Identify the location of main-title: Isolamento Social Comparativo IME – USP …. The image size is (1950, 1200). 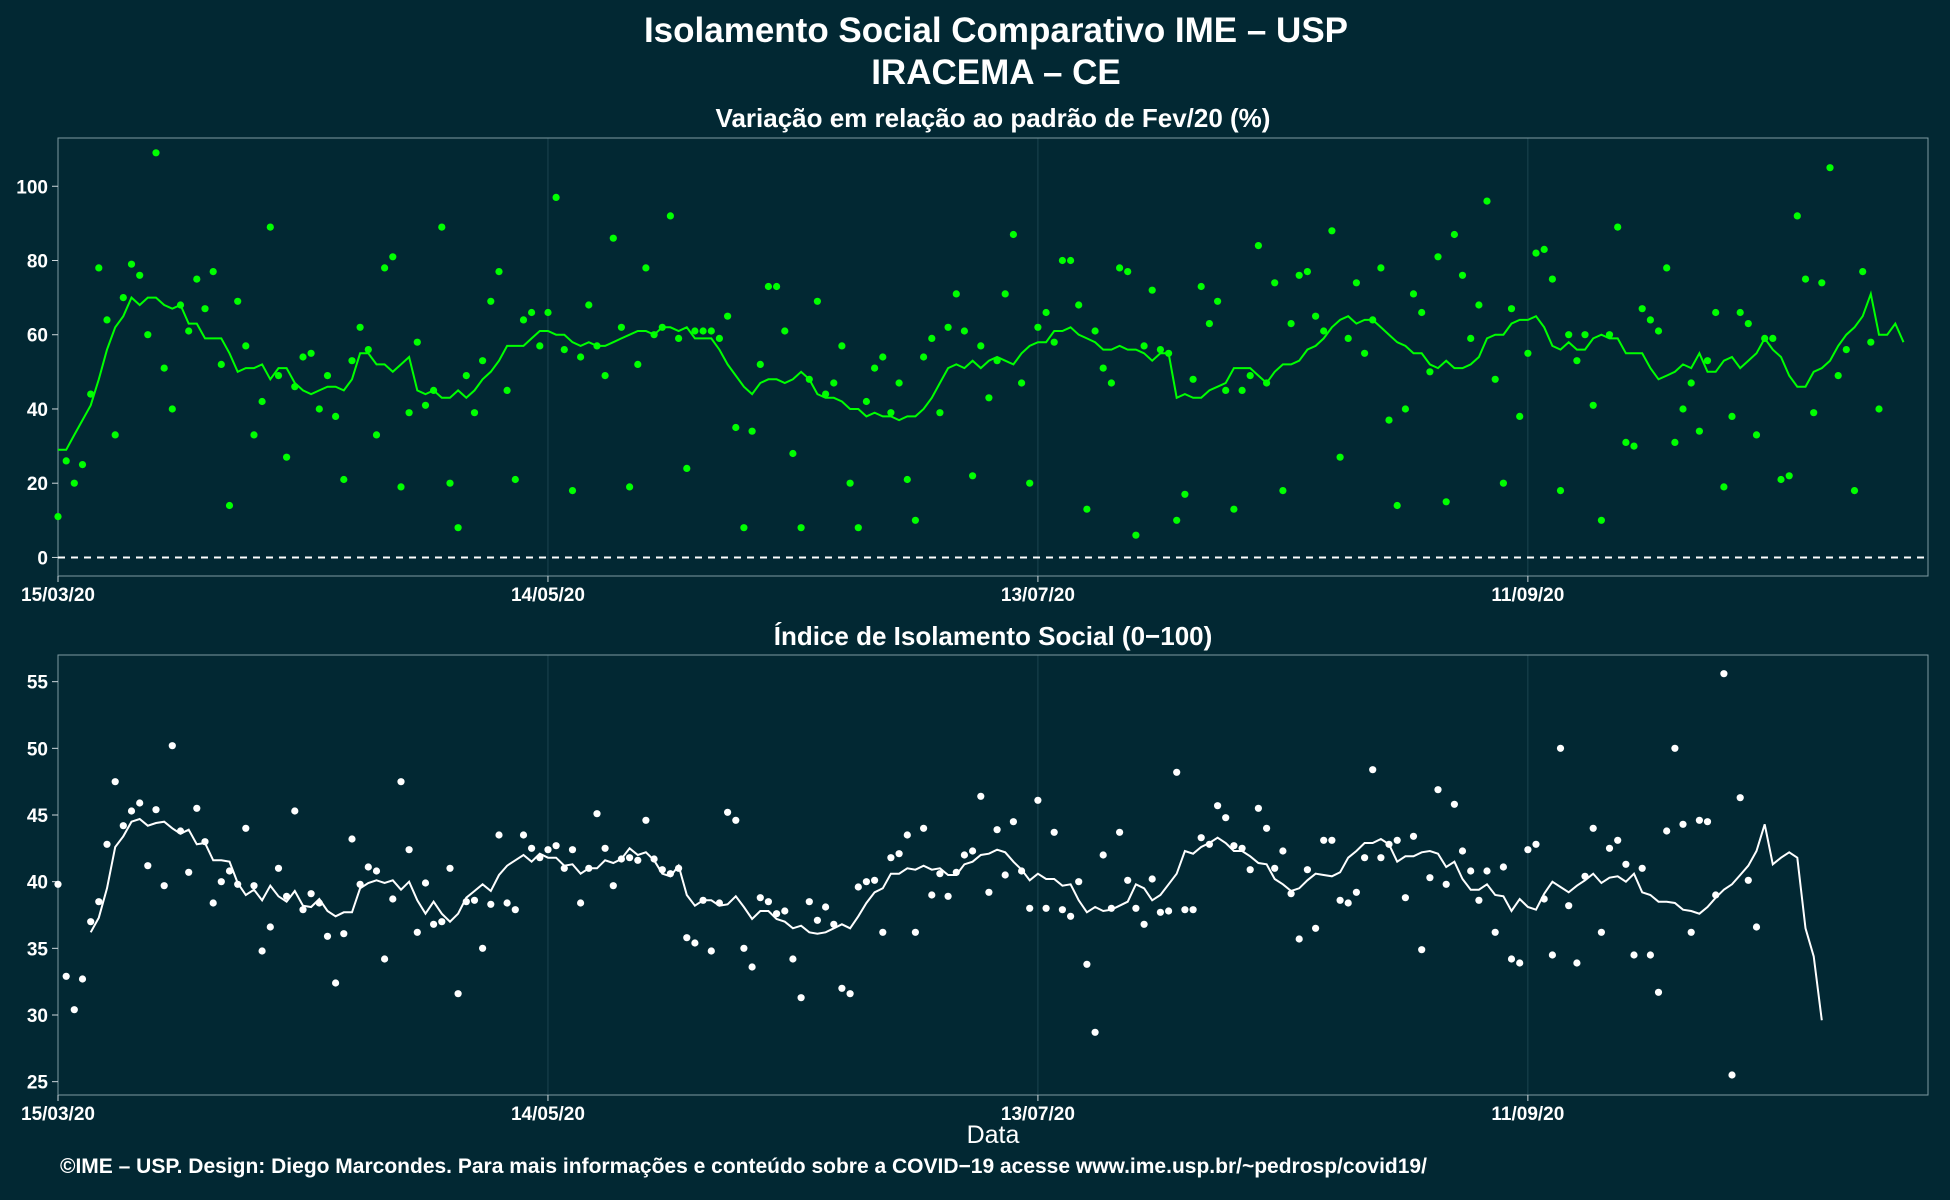
(975, 52).